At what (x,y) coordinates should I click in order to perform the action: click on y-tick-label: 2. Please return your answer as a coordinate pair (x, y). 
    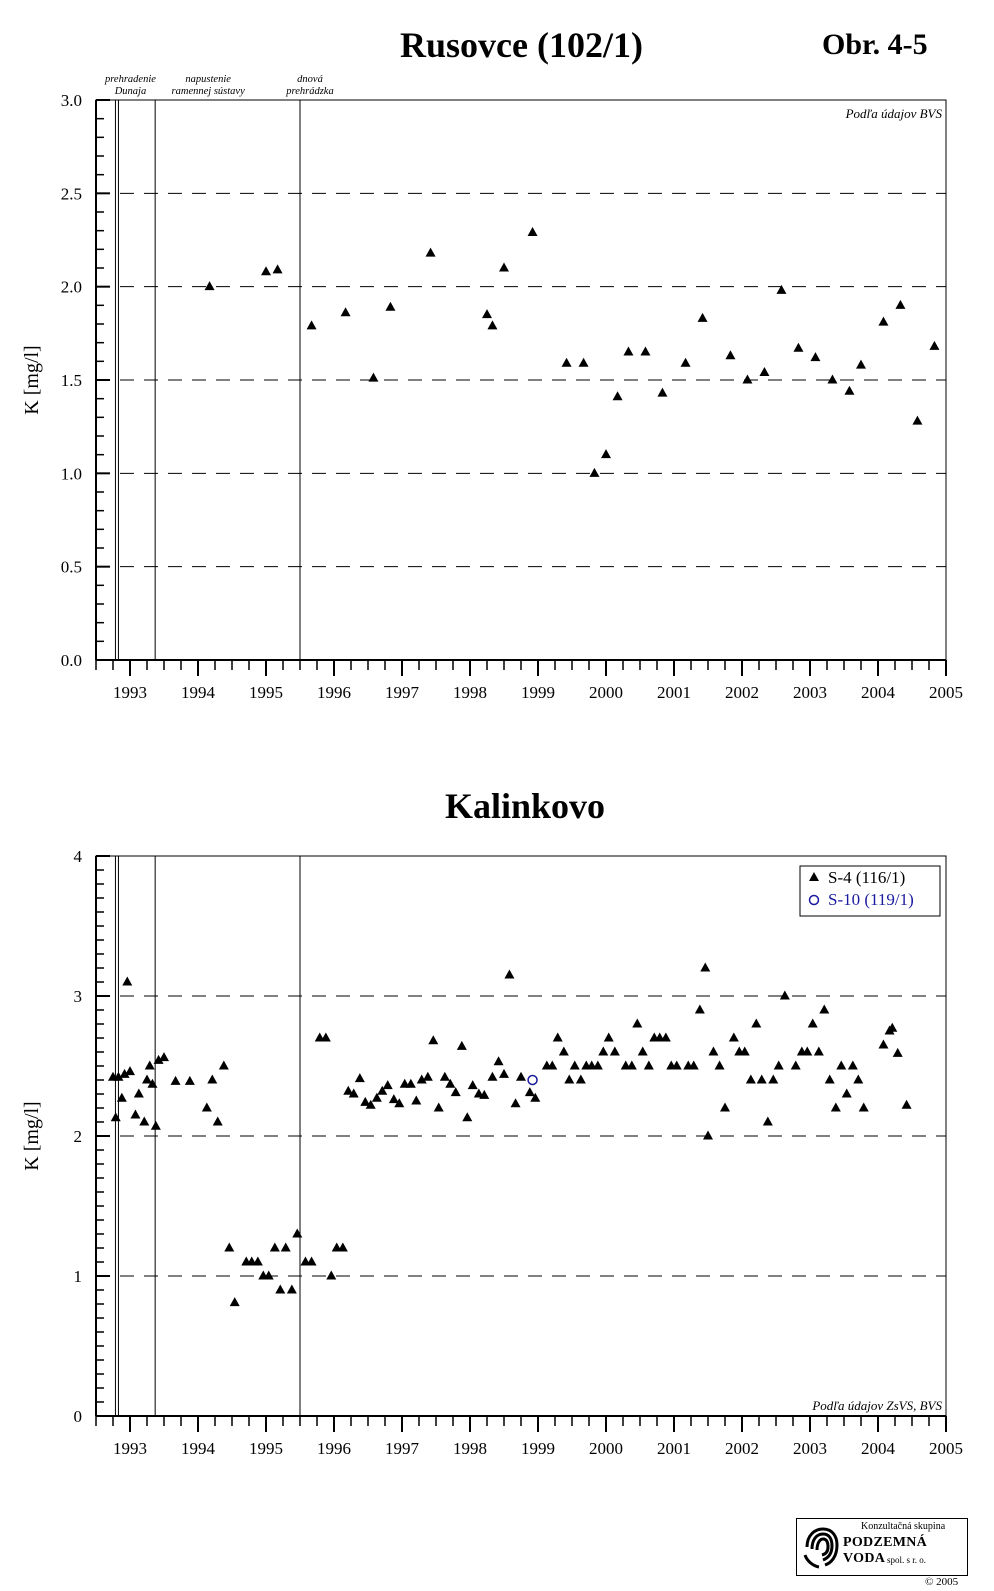
    Looking at the image, I should click on (78, 1136).